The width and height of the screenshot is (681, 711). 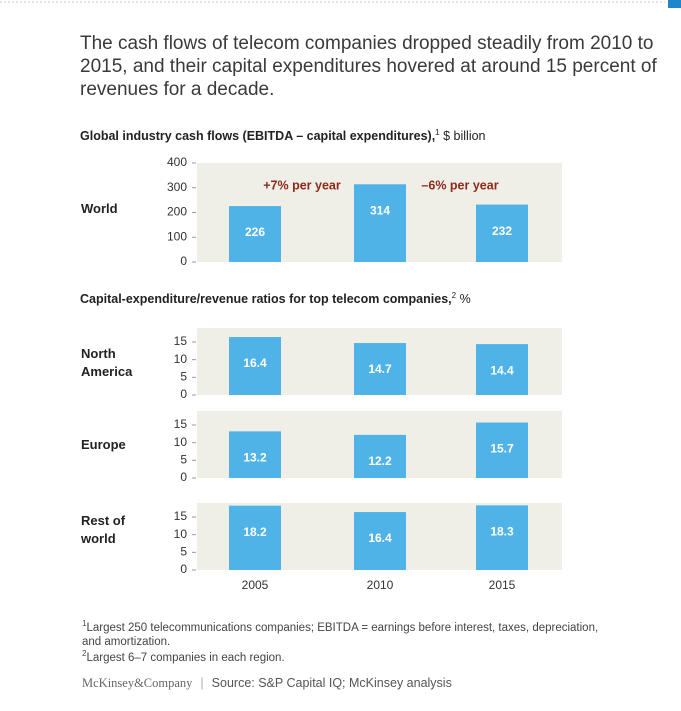 I want to click on row-label: World, so click(x=99, y=208).